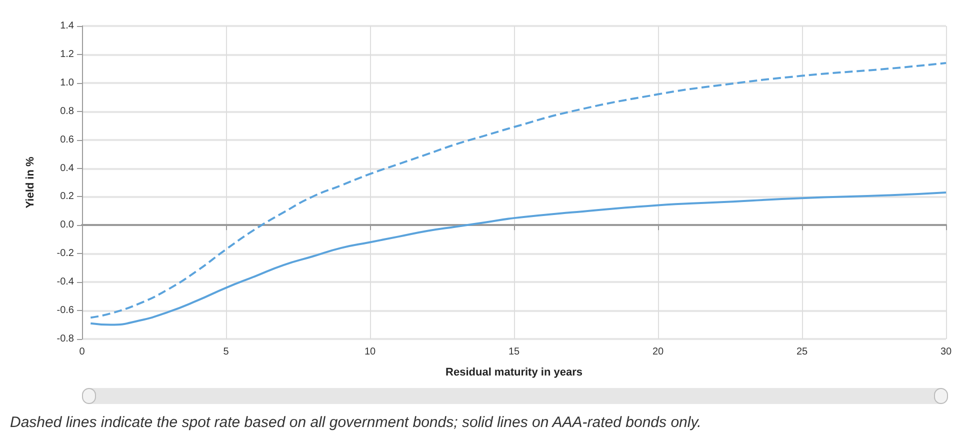 This screenshot has height=443, width=956. I want to click on y-tick-label: 0.0, so click(67, 225).